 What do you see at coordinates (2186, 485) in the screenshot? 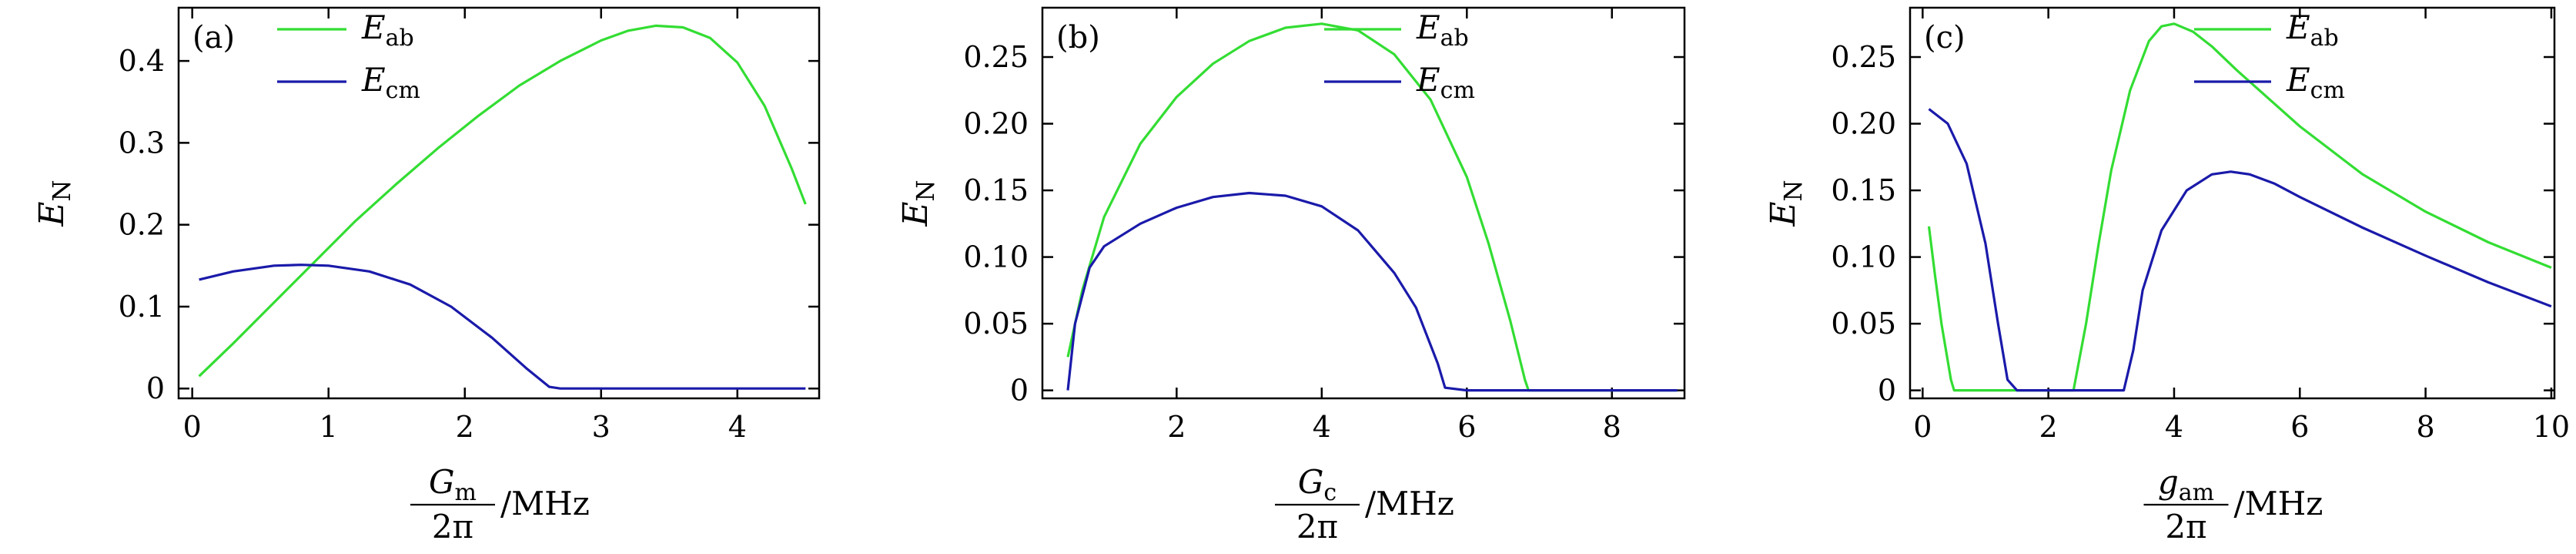
I see `x-axis-label-numerator: gam` at bounding box center [2186, 485].